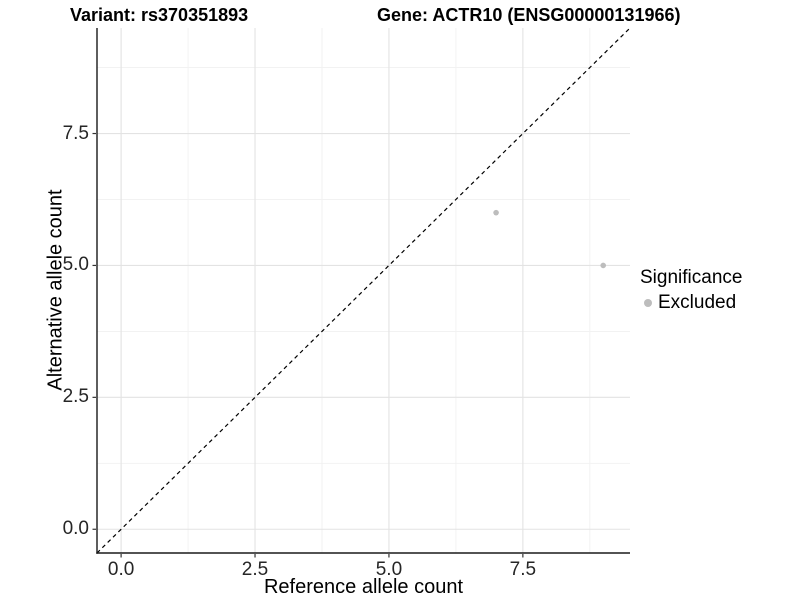 Image resolution: width=800 pixels, height=600 pixels. Describe the element at coordinates (75, 529) in the screenshot. I see `y-tick-label: 0.0` at that location.